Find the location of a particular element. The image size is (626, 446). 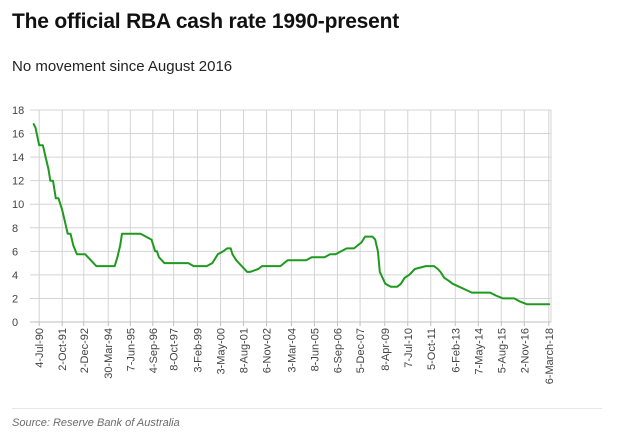

x-tick-label: 7-Jul-10 is located at coordinates (409, 348).